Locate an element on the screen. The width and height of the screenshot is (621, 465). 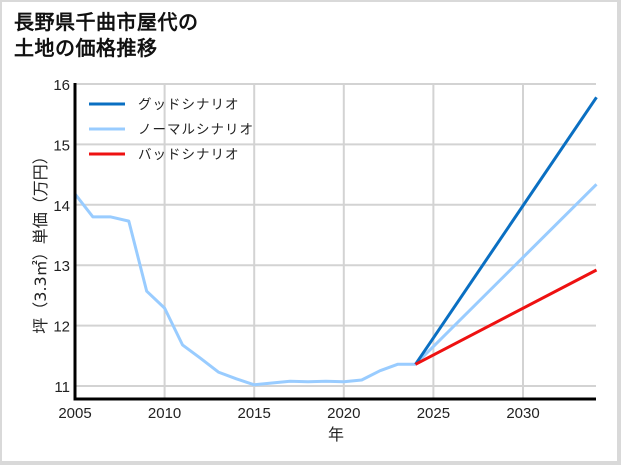
chart-title: 長野県千曲市屋代の 土地の価格推移 is located at coordinates (106, 35).